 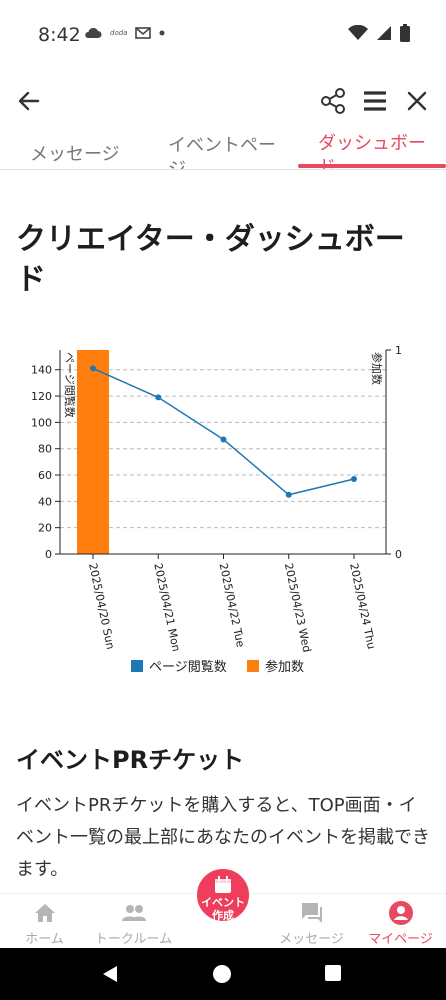 I want to click on hamburger-menu-icon, so click(x=375, y=101).